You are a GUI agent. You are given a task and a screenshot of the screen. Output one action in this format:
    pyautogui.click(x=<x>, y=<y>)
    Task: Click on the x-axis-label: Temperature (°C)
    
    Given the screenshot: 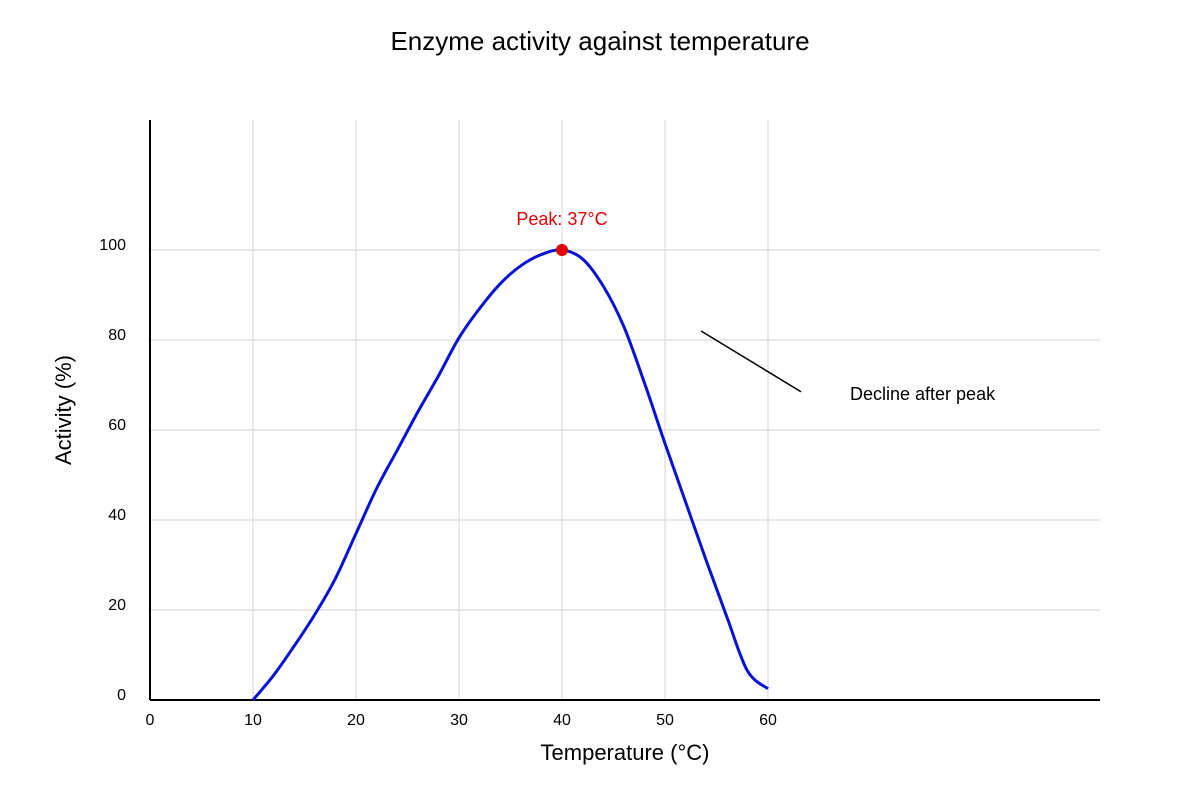 What is the action you would take?
    pyautogui.click(x=625, y=752)
    